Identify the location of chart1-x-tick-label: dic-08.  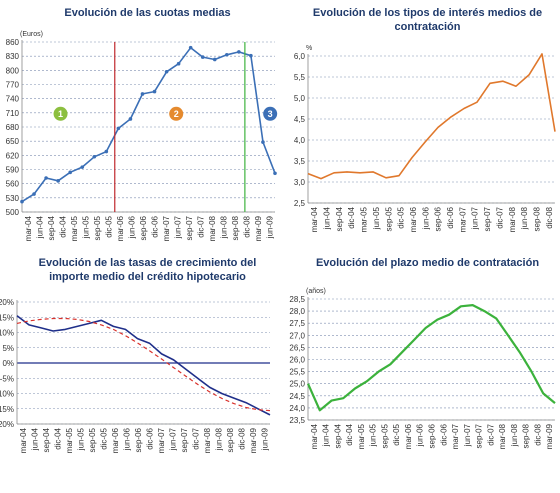
(246, 226).